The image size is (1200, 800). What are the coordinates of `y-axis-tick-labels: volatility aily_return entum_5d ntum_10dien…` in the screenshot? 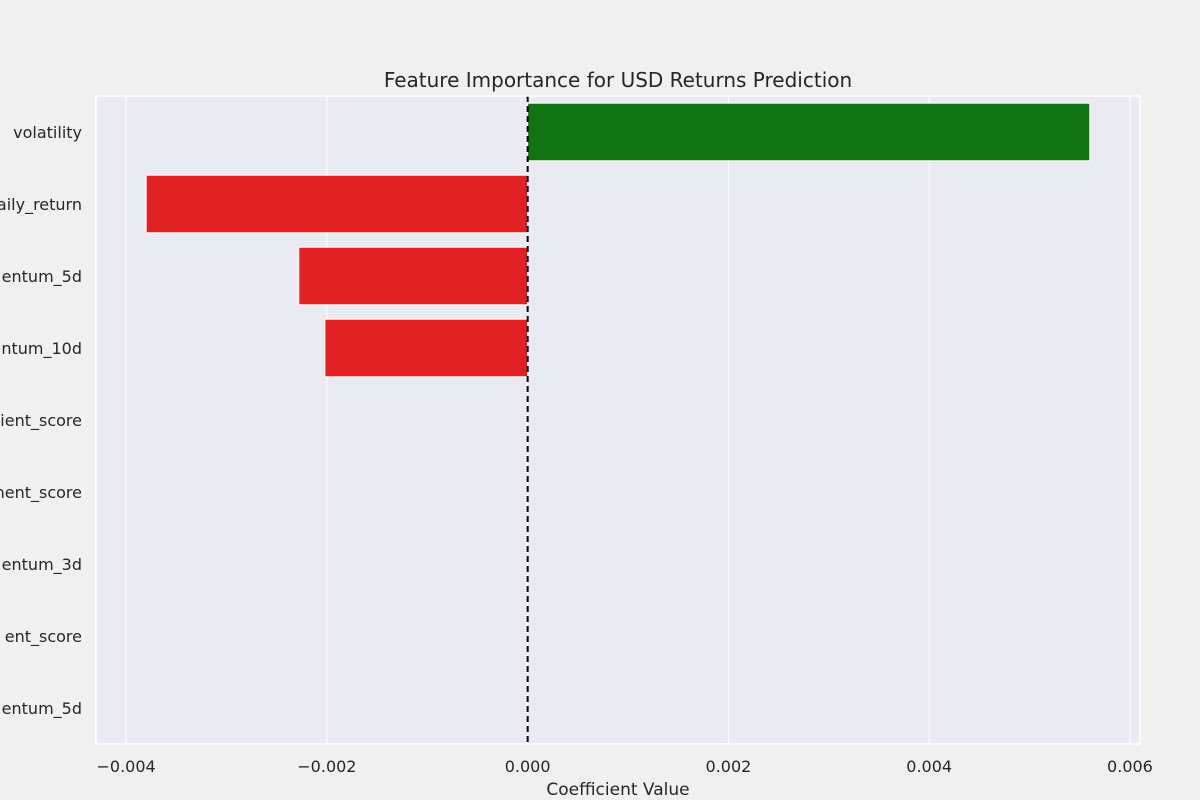 It's located at (41, 421).